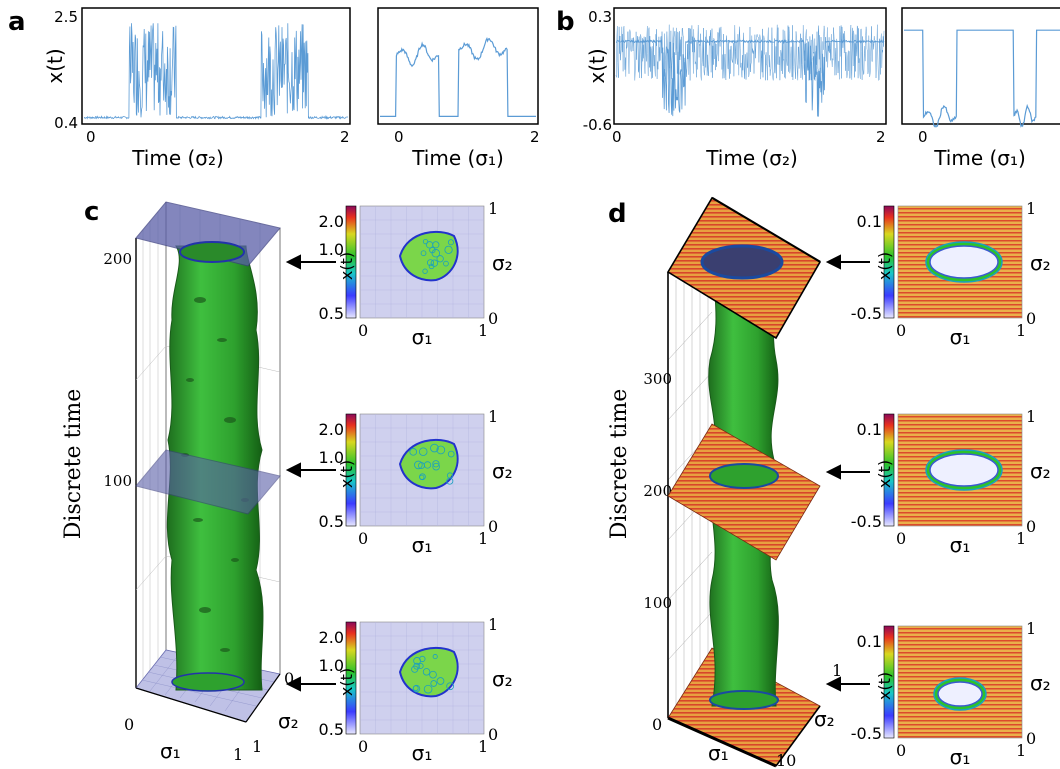 This screenshot has width=1060, height=769. I want to click on panel-a-right-xtick-0: 0, so click(399, 137).